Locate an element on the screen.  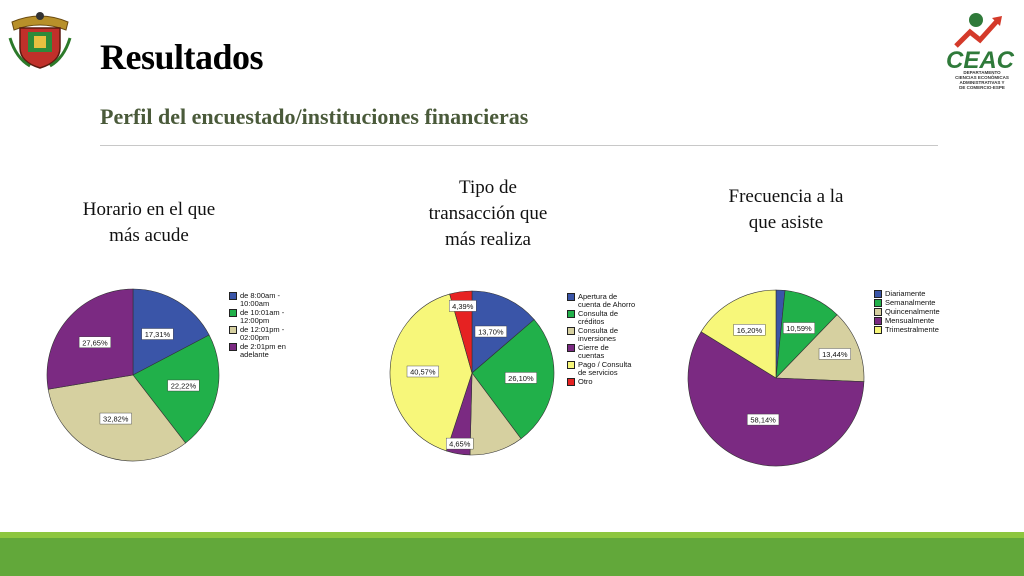
coat-of-arms-logo is located at coordinates (40, 40).